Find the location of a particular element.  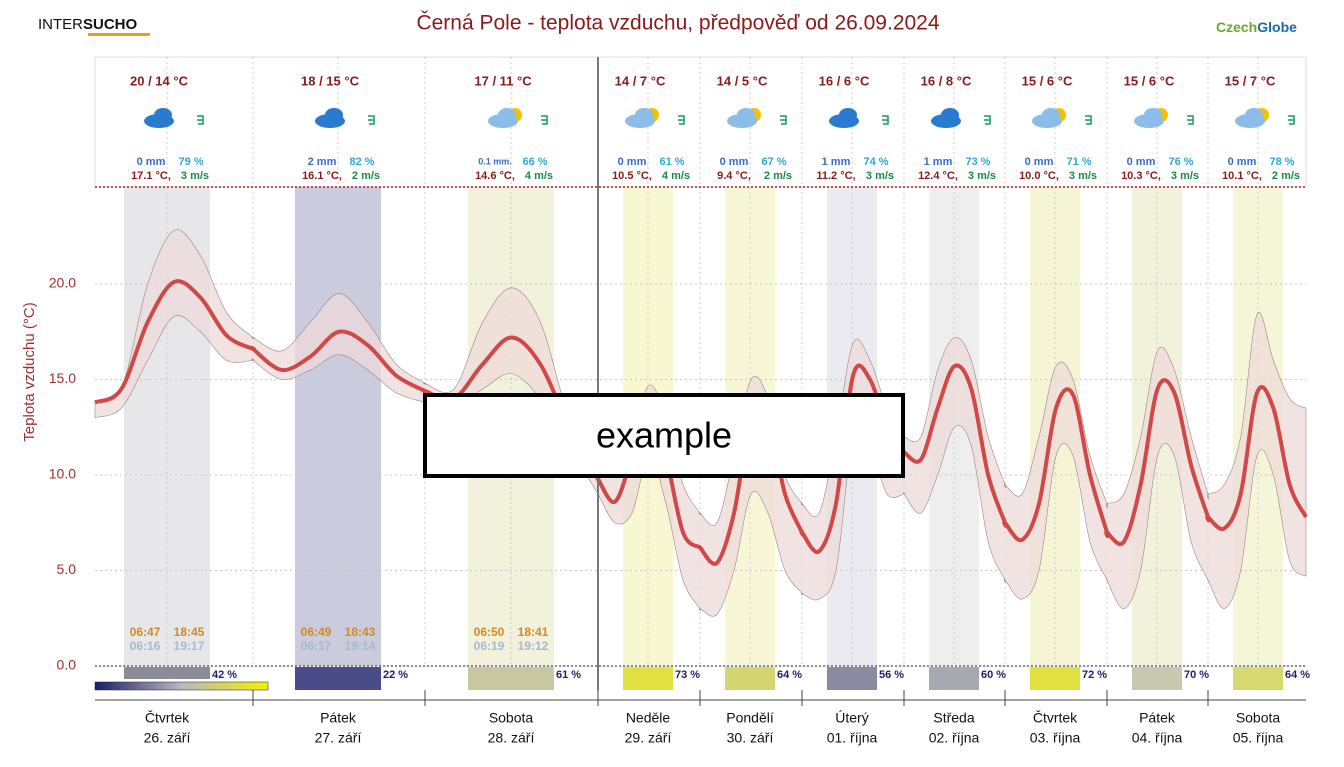

logo-part: SUCHO is located at coordinates (110, 24).